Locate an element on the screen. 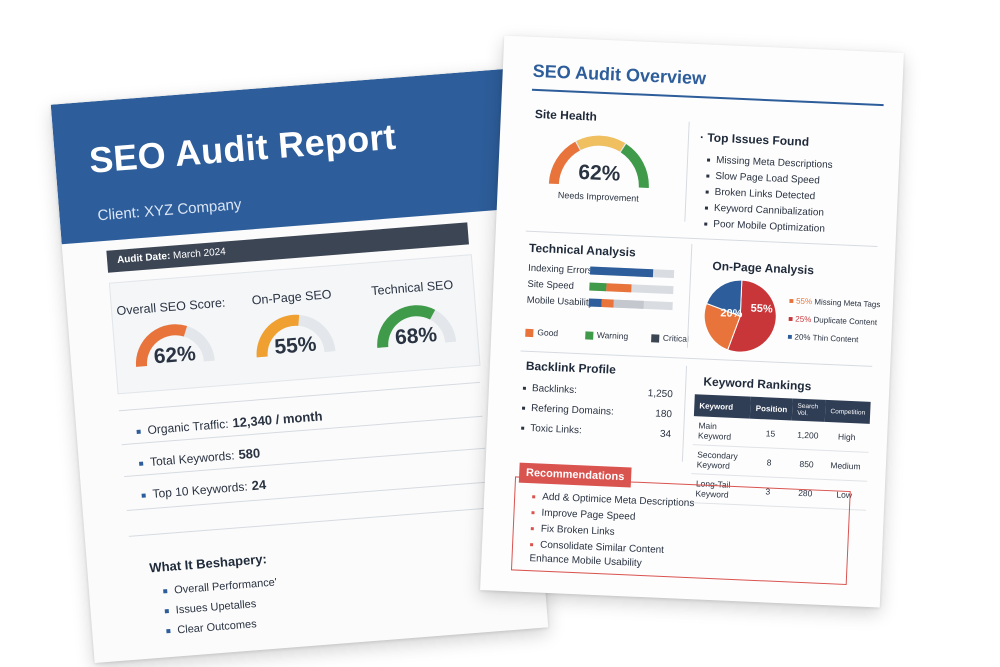 The width and height of the screenshot is (1000, 667). legend-good: Good is located at coordinates (548, 333).